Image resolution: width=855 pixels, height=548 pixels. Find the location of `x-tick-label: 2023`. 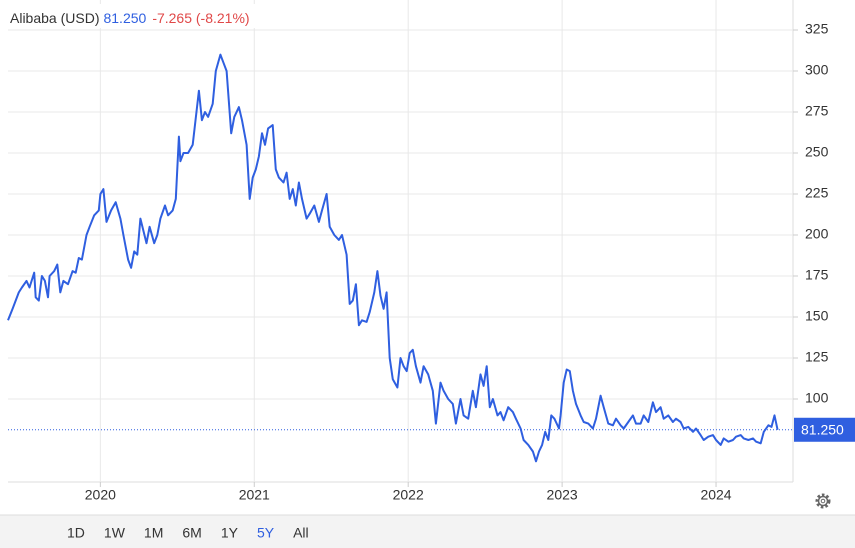

x-tick-label: 2023 is located at coordinates (562, 495).